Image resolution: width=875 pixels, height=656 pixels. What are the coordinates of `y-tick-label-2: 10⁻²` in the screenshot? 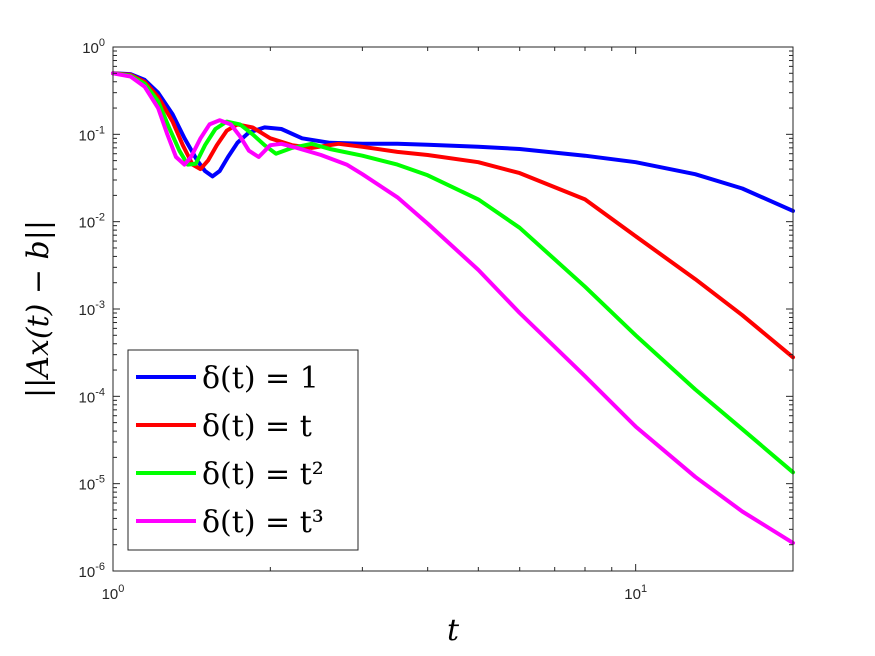 It's located at (92, 222).